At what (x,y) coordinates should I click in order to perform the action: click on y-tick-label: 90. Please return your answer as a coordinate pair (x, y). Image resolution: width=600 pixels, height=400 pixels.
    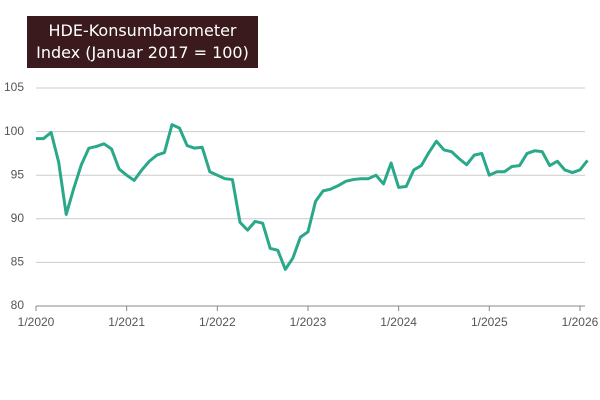
    Looking at the image, I should click on (18, 218).